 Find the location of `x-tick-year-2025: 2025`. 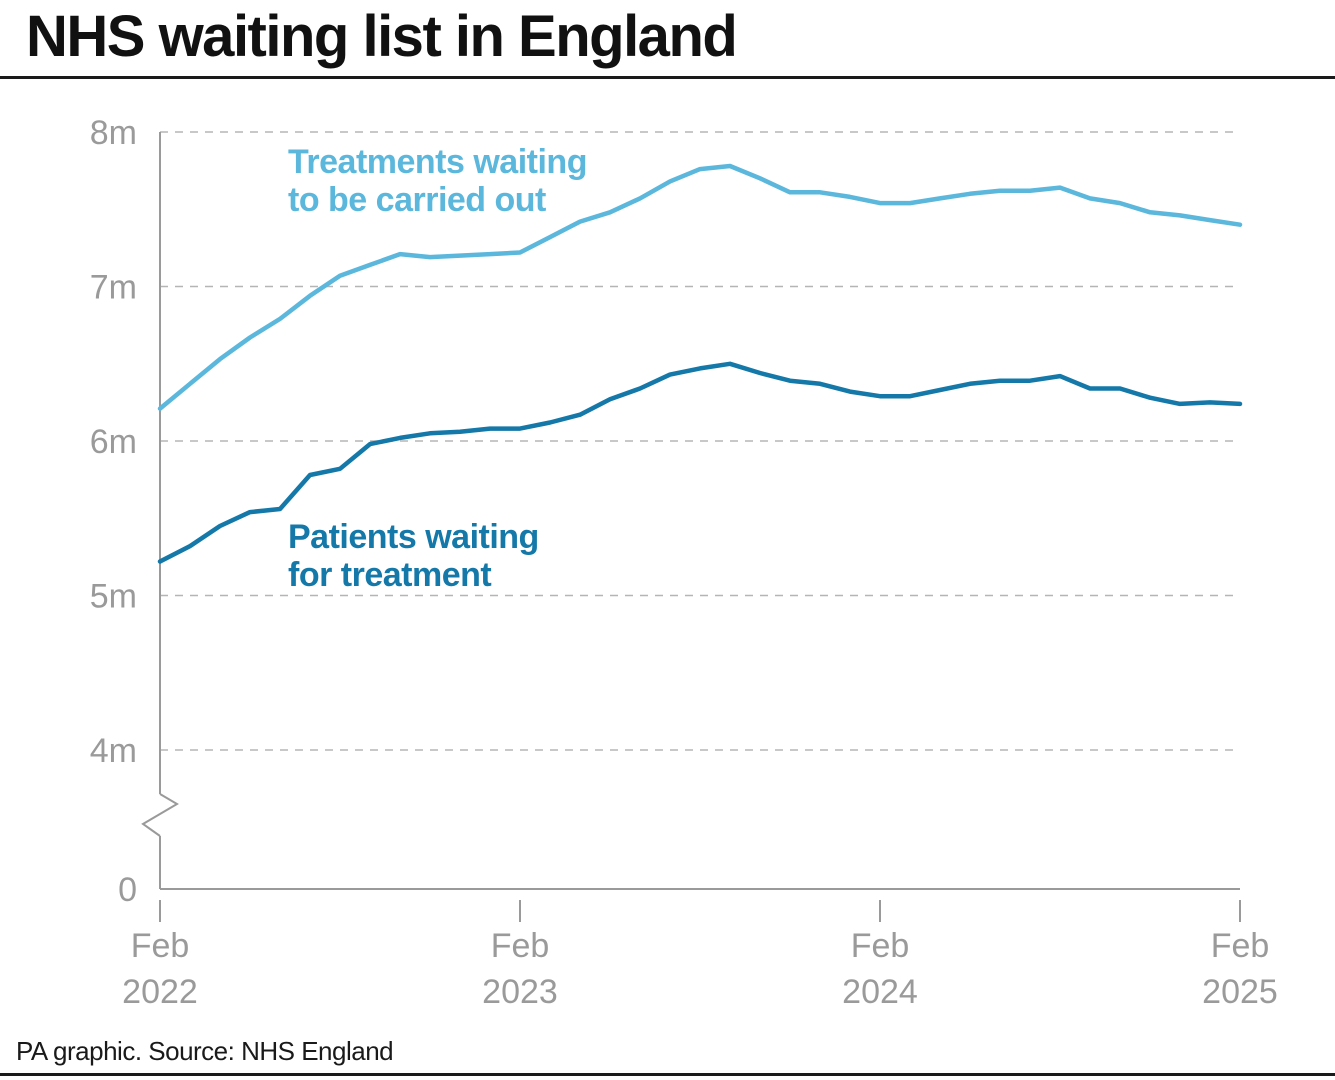

x-tick-year-2025: 2025 is located at coordinates (1240, 992).